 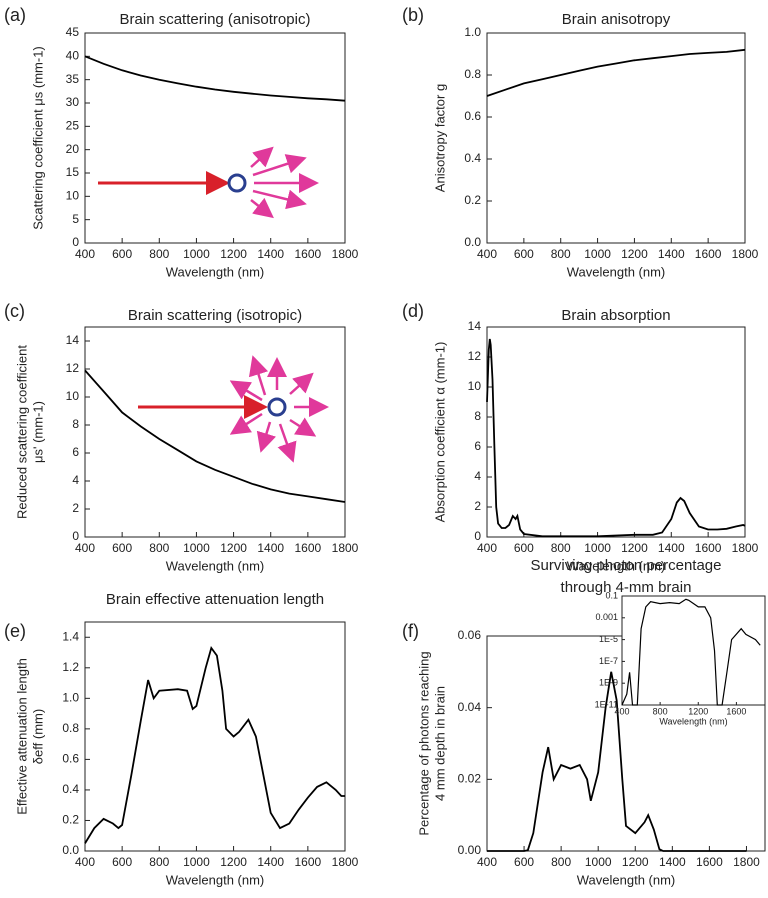 What do you see at coordinates (75, 219) in the screenshot?
I see `y-tick-label: 5` at bounding box center [75, 219].